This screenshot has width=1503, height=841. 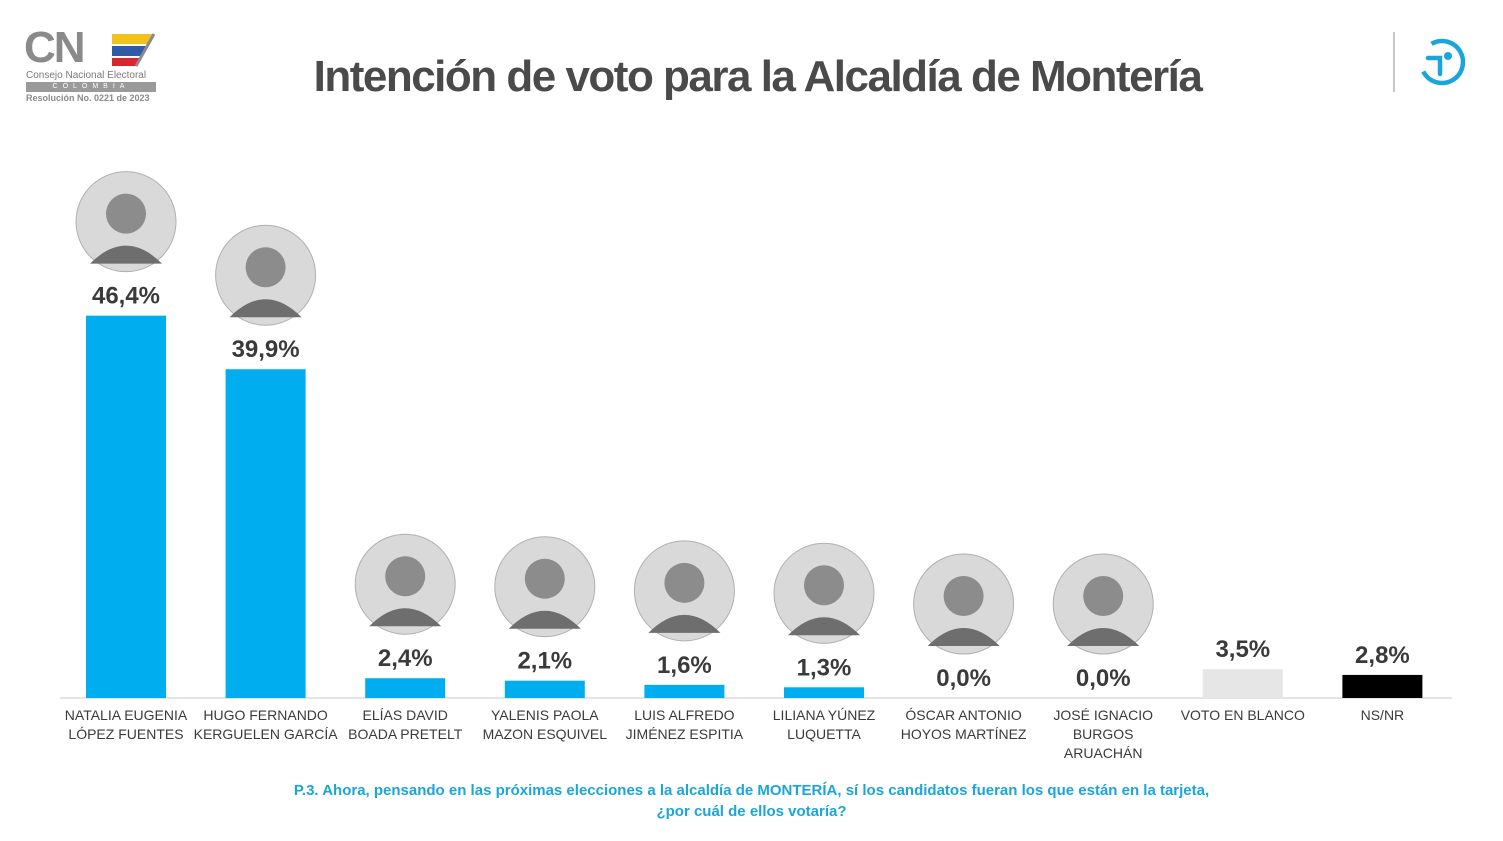 What do you see at coordinates (405, 658) in the screenshot?
I see `bar-value-label: 2,4%` at bounding box center [405, 658].